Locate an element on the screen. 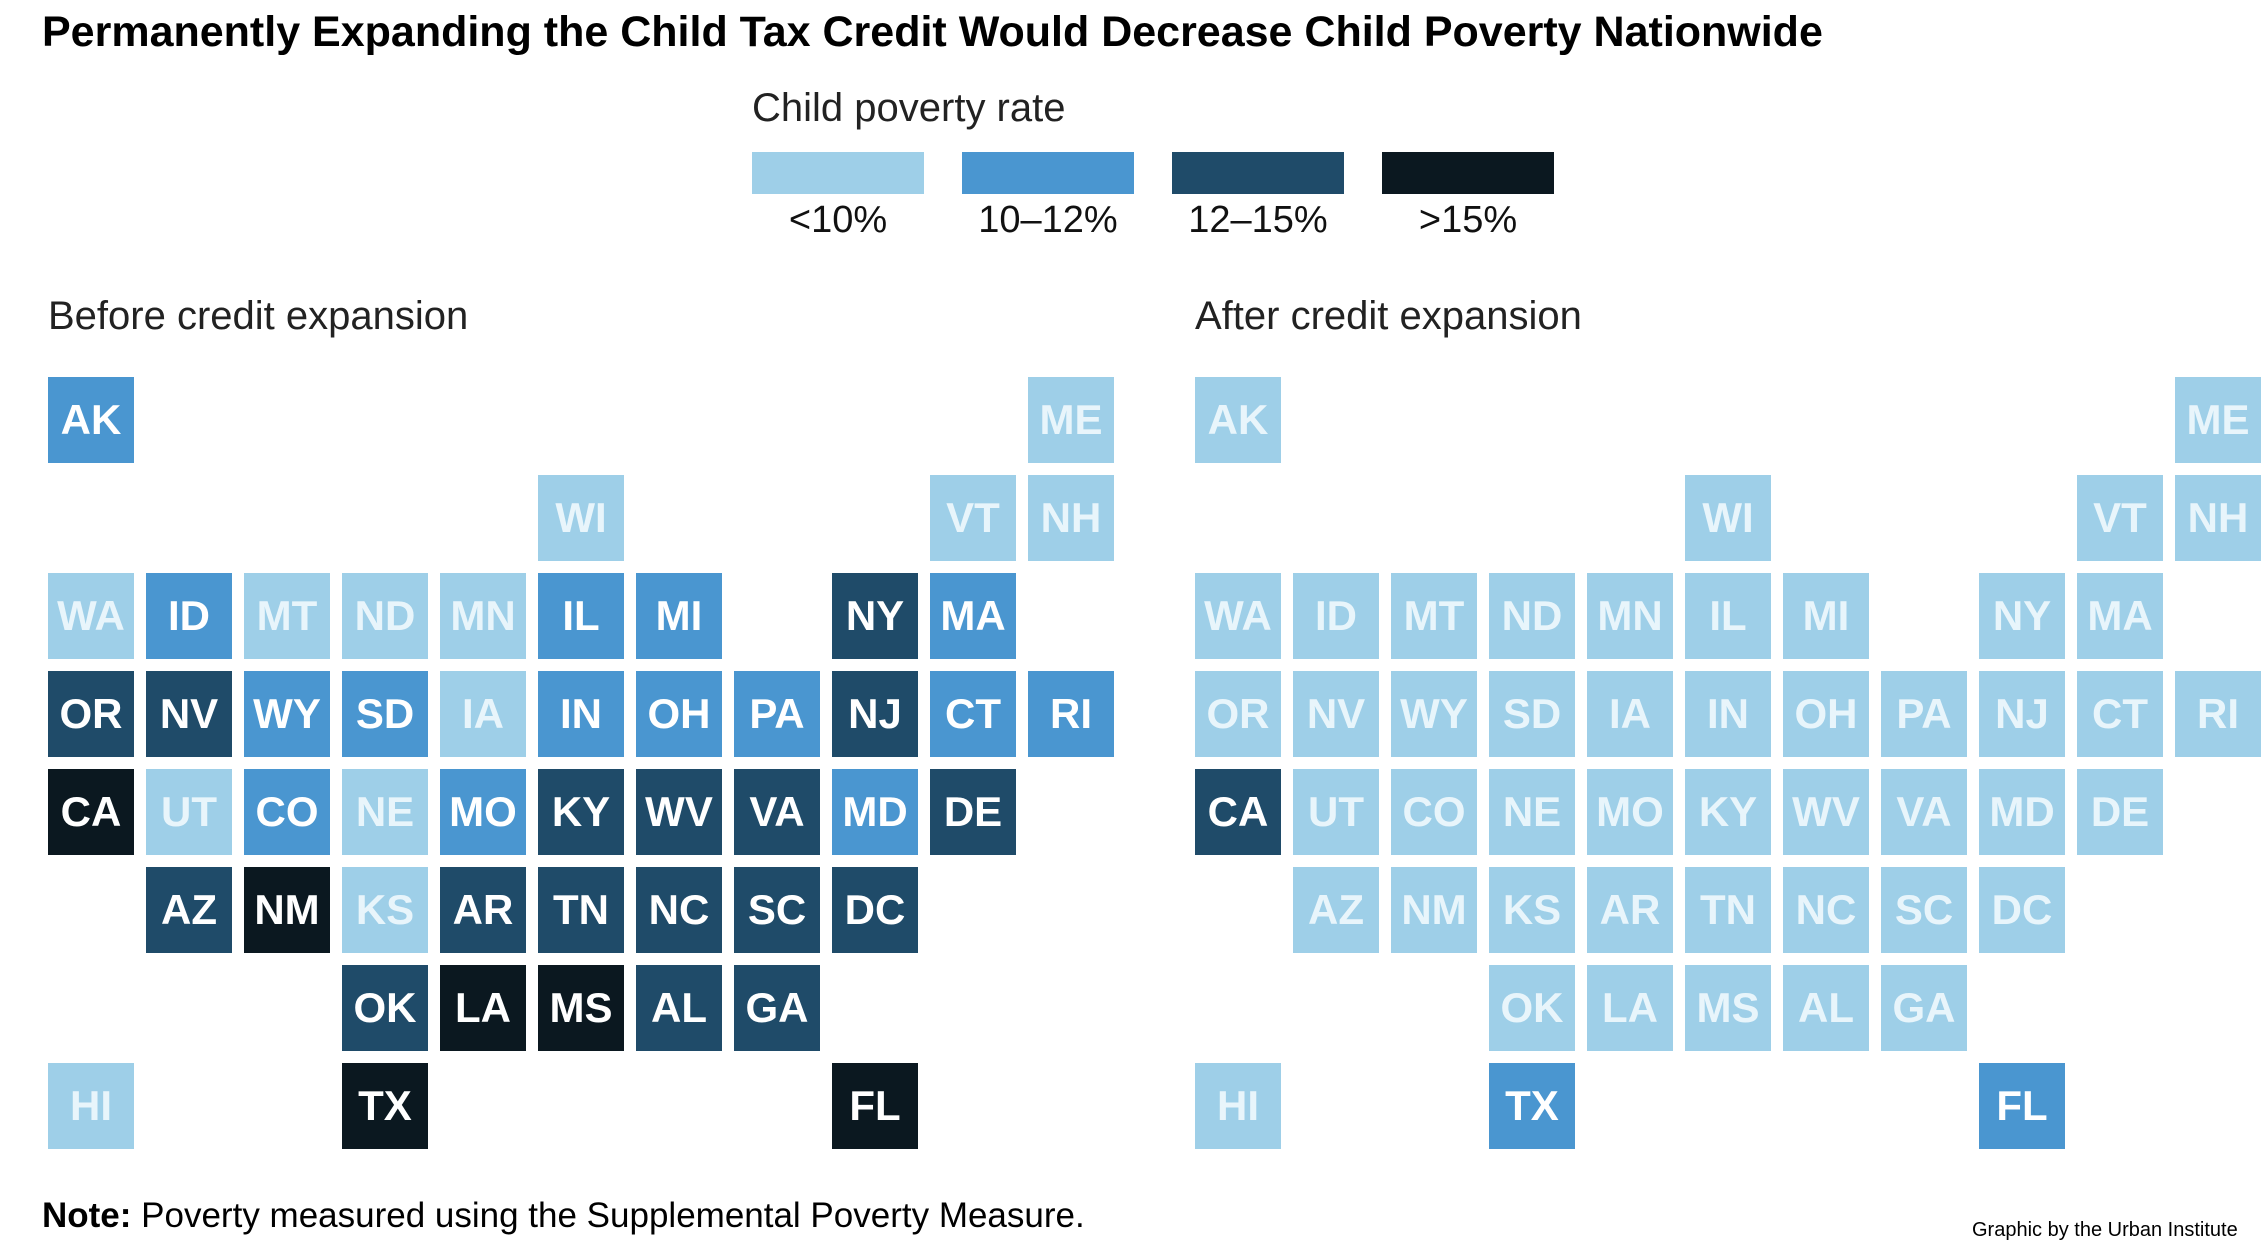 The width and height of the screenshot is (2262, 1256). state-tile-after-mi: MI is located at coordinates (1826, 616).